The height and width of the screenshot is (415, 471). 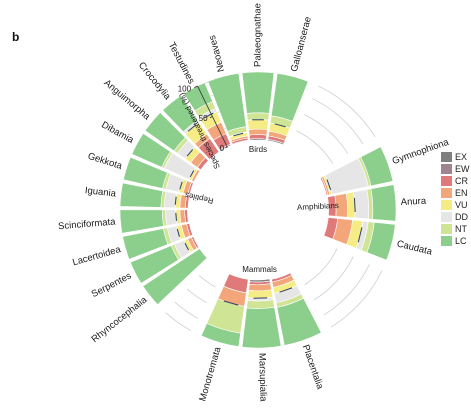 What do you see at coordinates (127, 100) in the screenshot?
I see `order-label-anguimorpha: Anguimorpha` at bounding box center [127, 100].